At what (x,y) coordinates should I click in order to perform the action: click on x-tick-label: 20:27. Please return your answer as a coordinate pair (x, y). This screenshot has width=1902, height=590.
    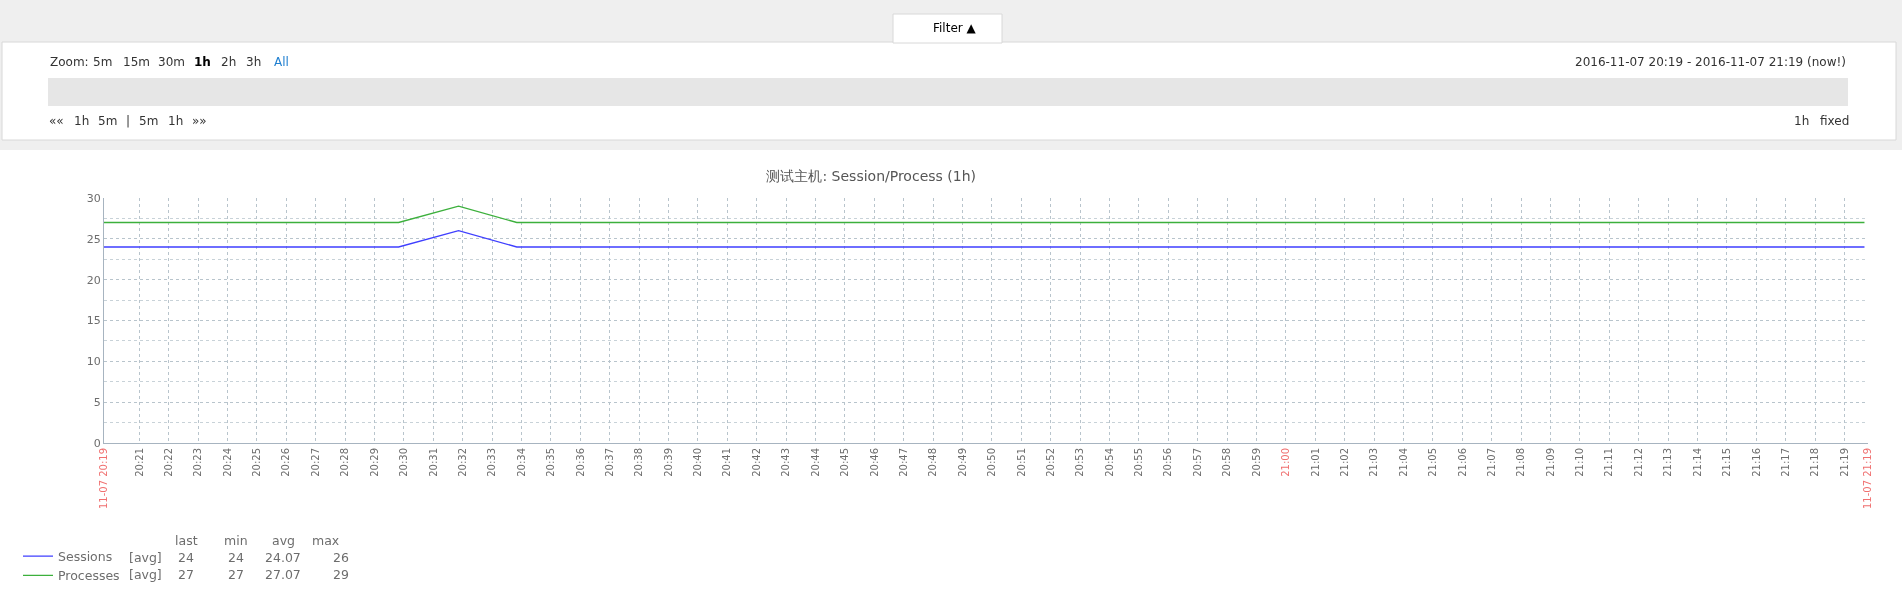
    Looking at the image, I should click on (315, 462).